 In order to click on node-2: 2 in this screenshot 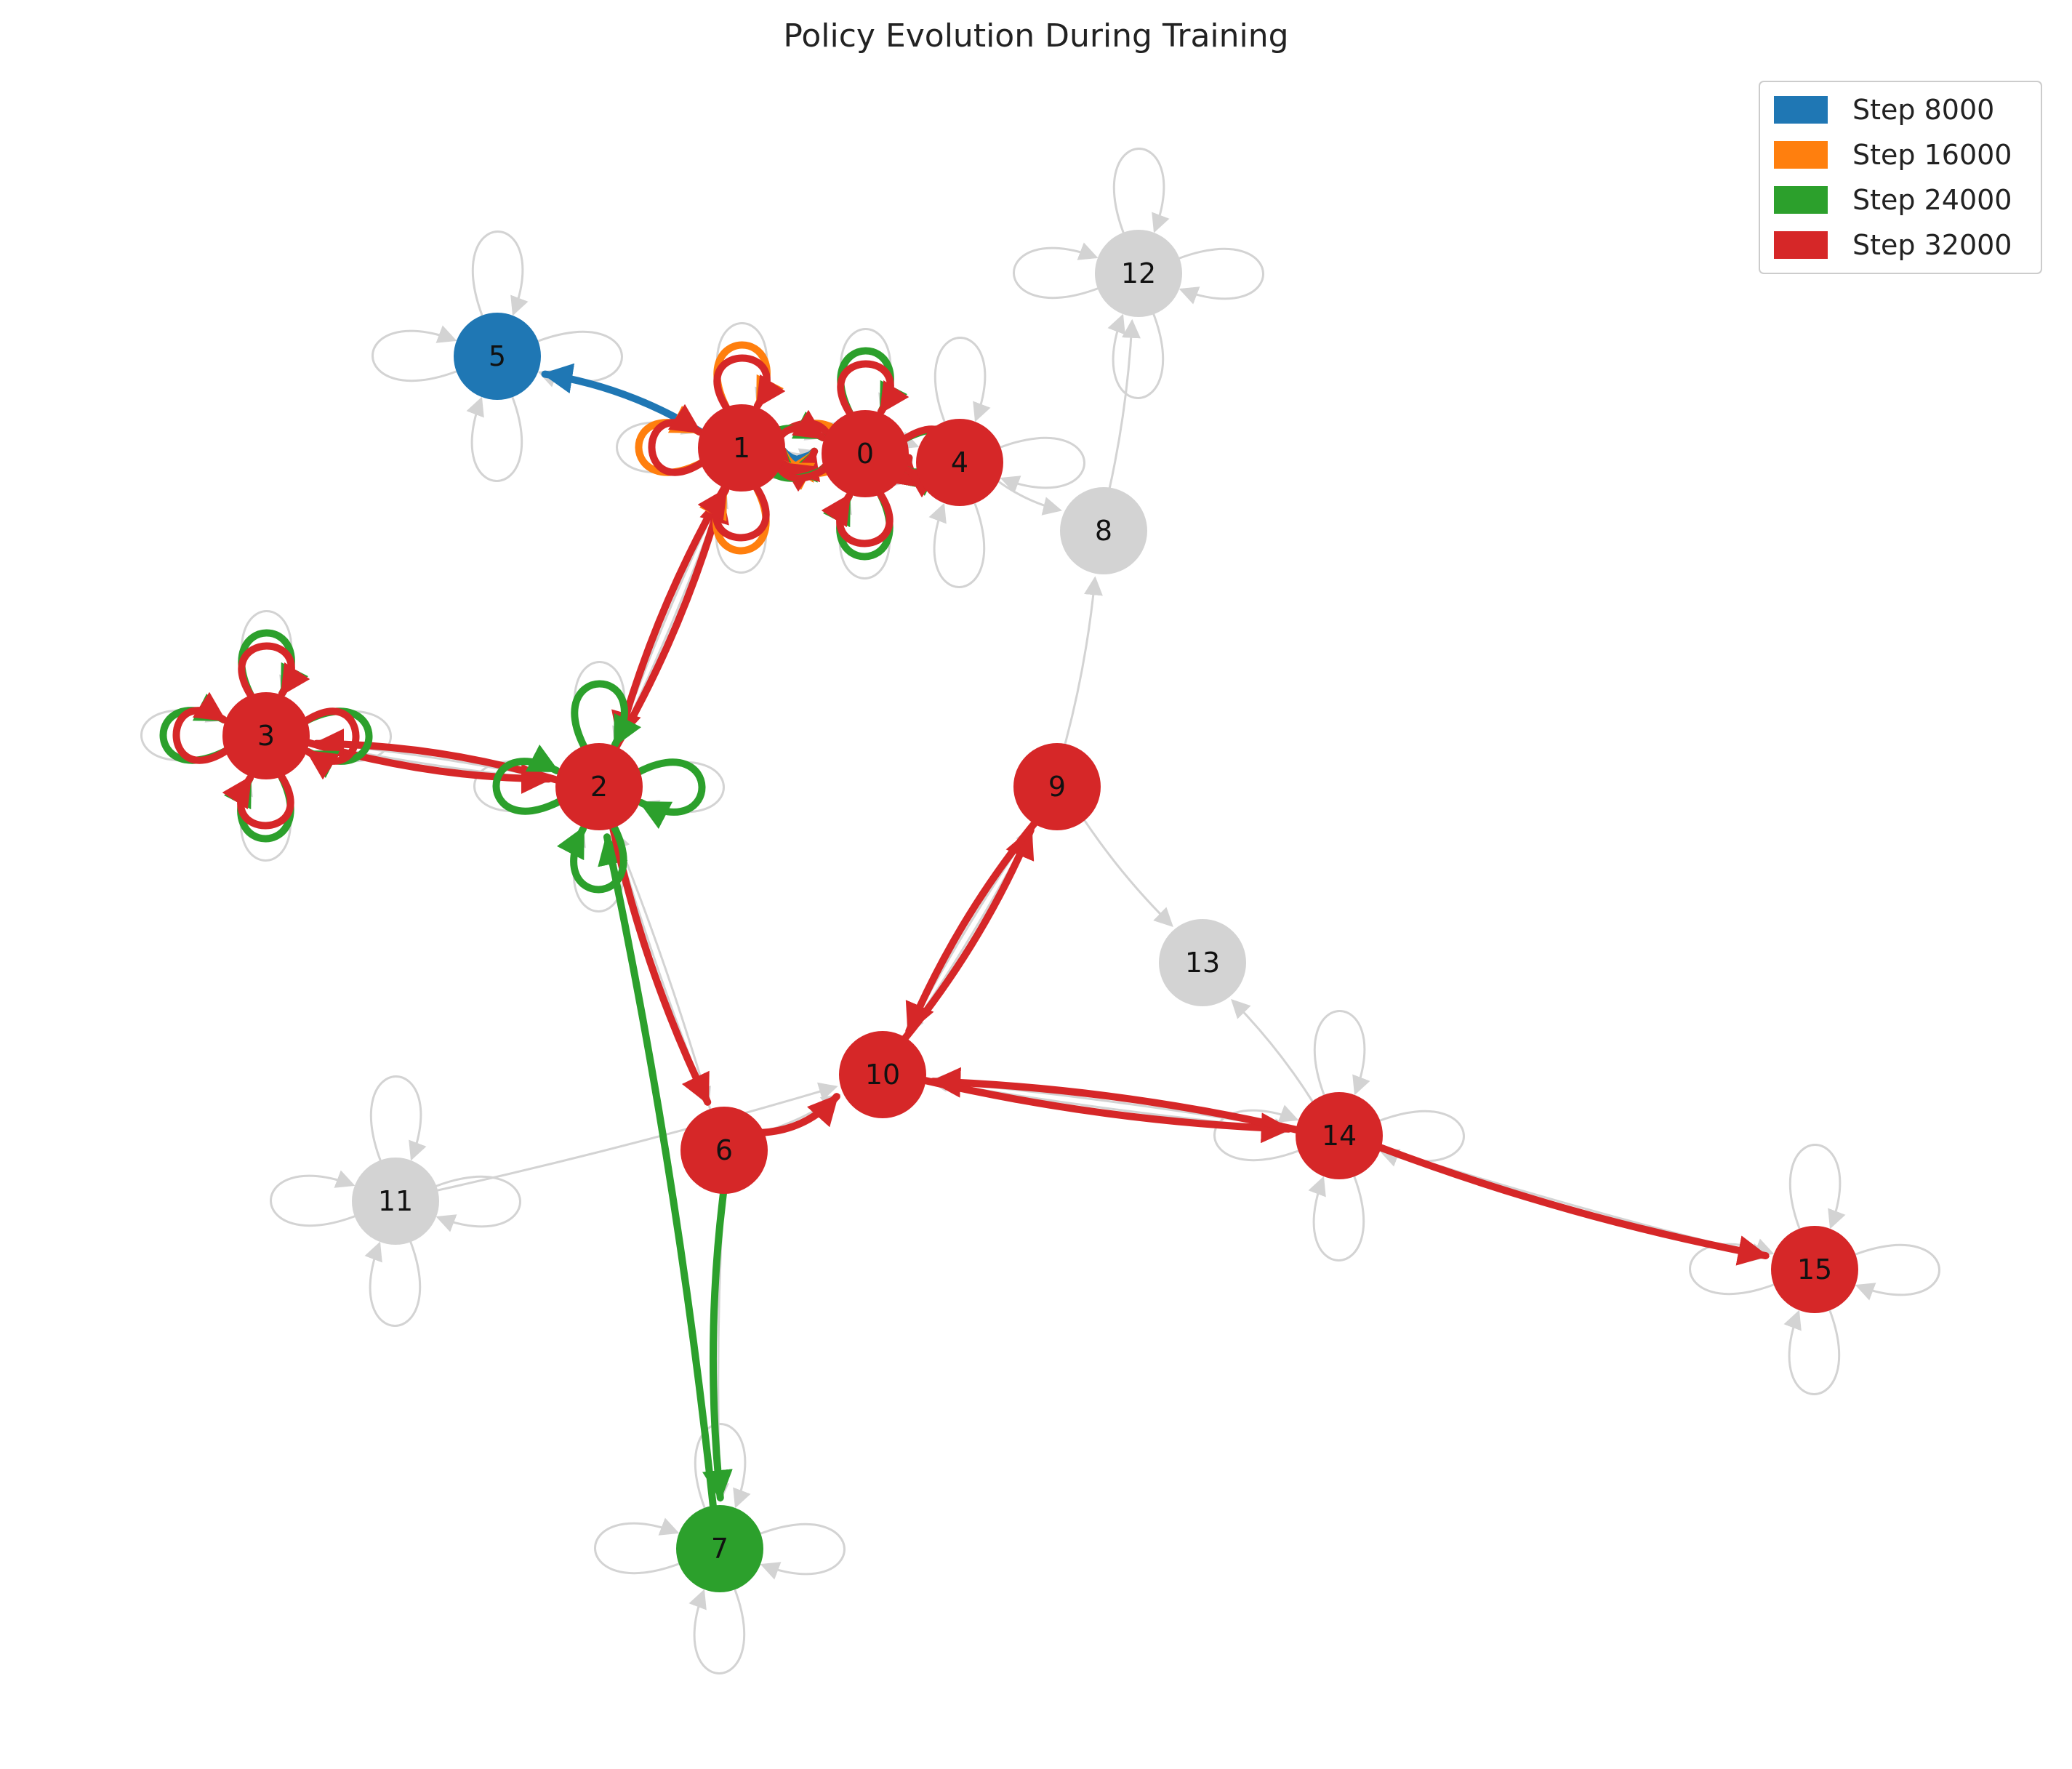, I will do `click(599, 786)`.